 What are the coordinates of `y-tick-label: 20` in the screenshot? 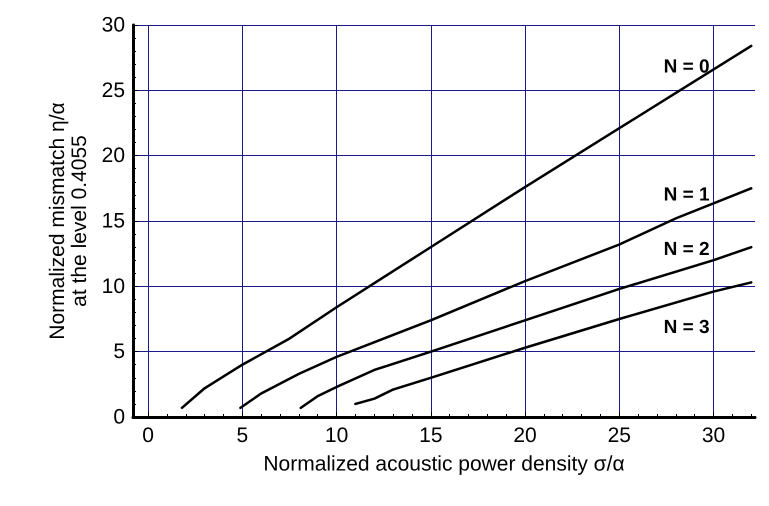 It's located at (113, 156).